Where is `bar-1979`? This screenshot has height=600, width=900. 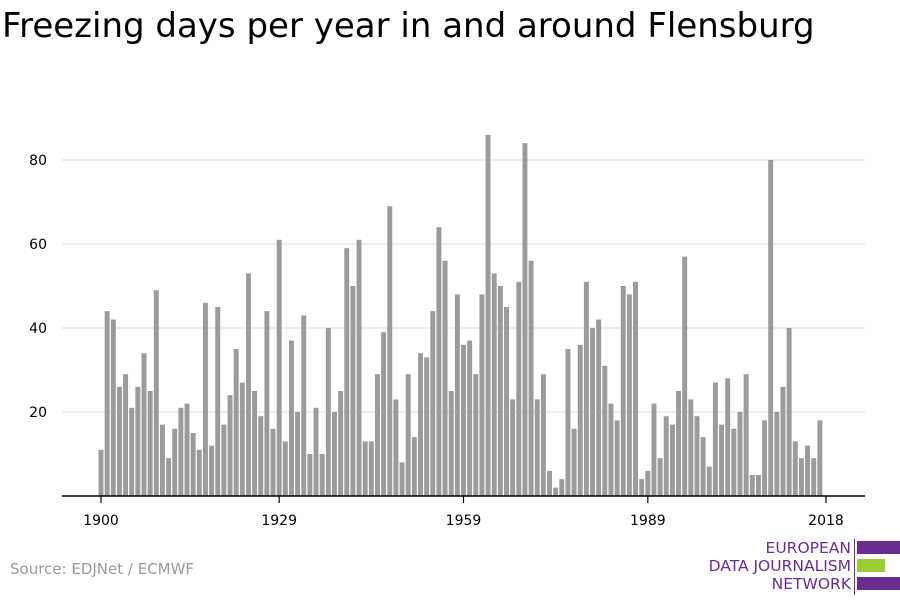
bar-1979 is located at coordinates (586, 388).